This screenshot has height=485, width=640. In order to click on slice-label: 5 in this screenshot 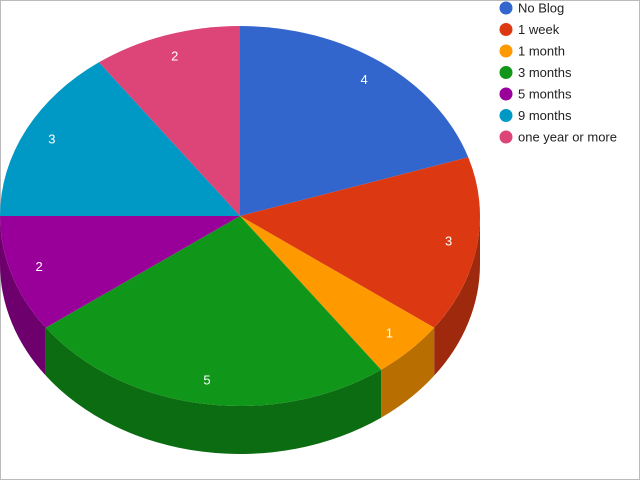, I will do `click(206, 380)`.